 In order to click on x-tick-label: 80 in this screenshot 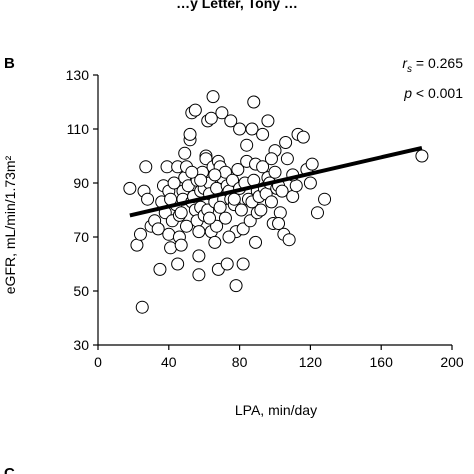, I will do `click(240, 362)`.